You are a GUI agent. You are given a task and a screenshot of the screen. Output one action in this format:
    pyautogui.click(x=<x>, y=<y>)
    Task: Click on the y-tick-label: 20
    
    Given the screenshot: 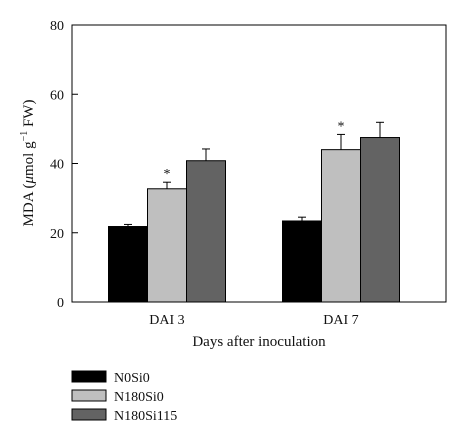 What is the action you would take?
    pyautogui.click(x=57, y=234)
    